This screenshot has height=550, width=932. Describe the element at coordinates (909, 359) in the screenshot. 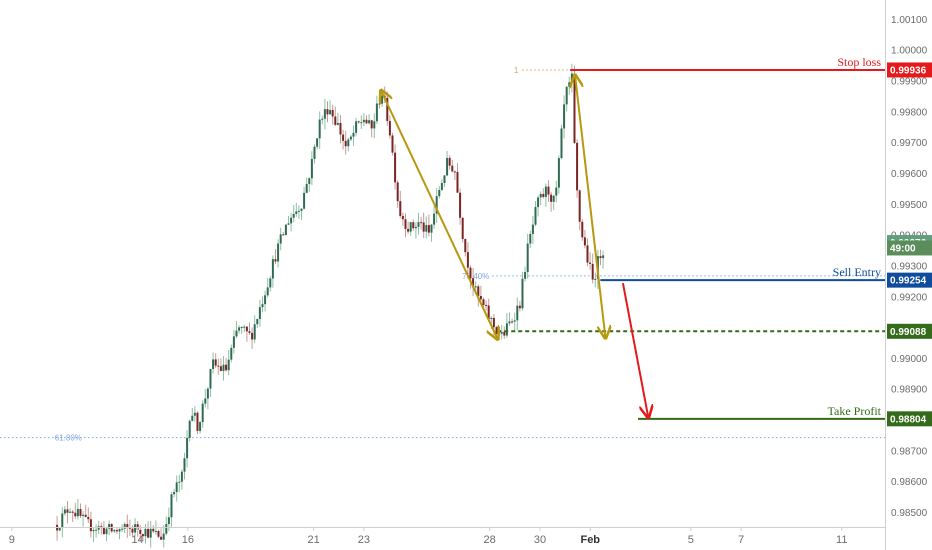

I see `y-tick-label: 0.99000` at that location.